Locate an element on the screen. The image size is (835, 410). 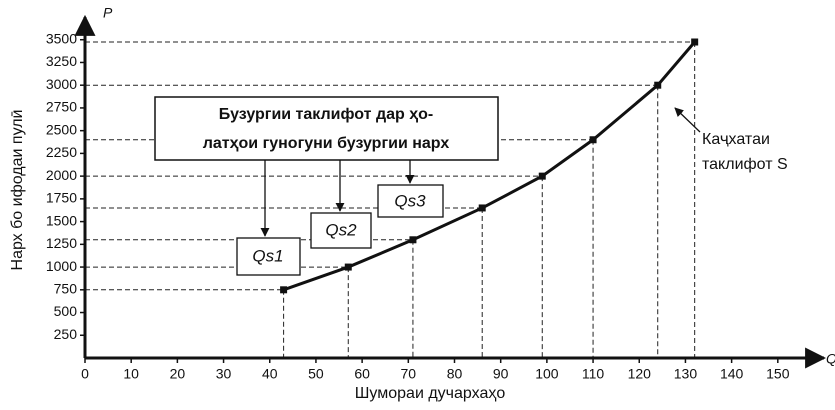
x-tick-label: 70 is located at coordinates (409, 374).